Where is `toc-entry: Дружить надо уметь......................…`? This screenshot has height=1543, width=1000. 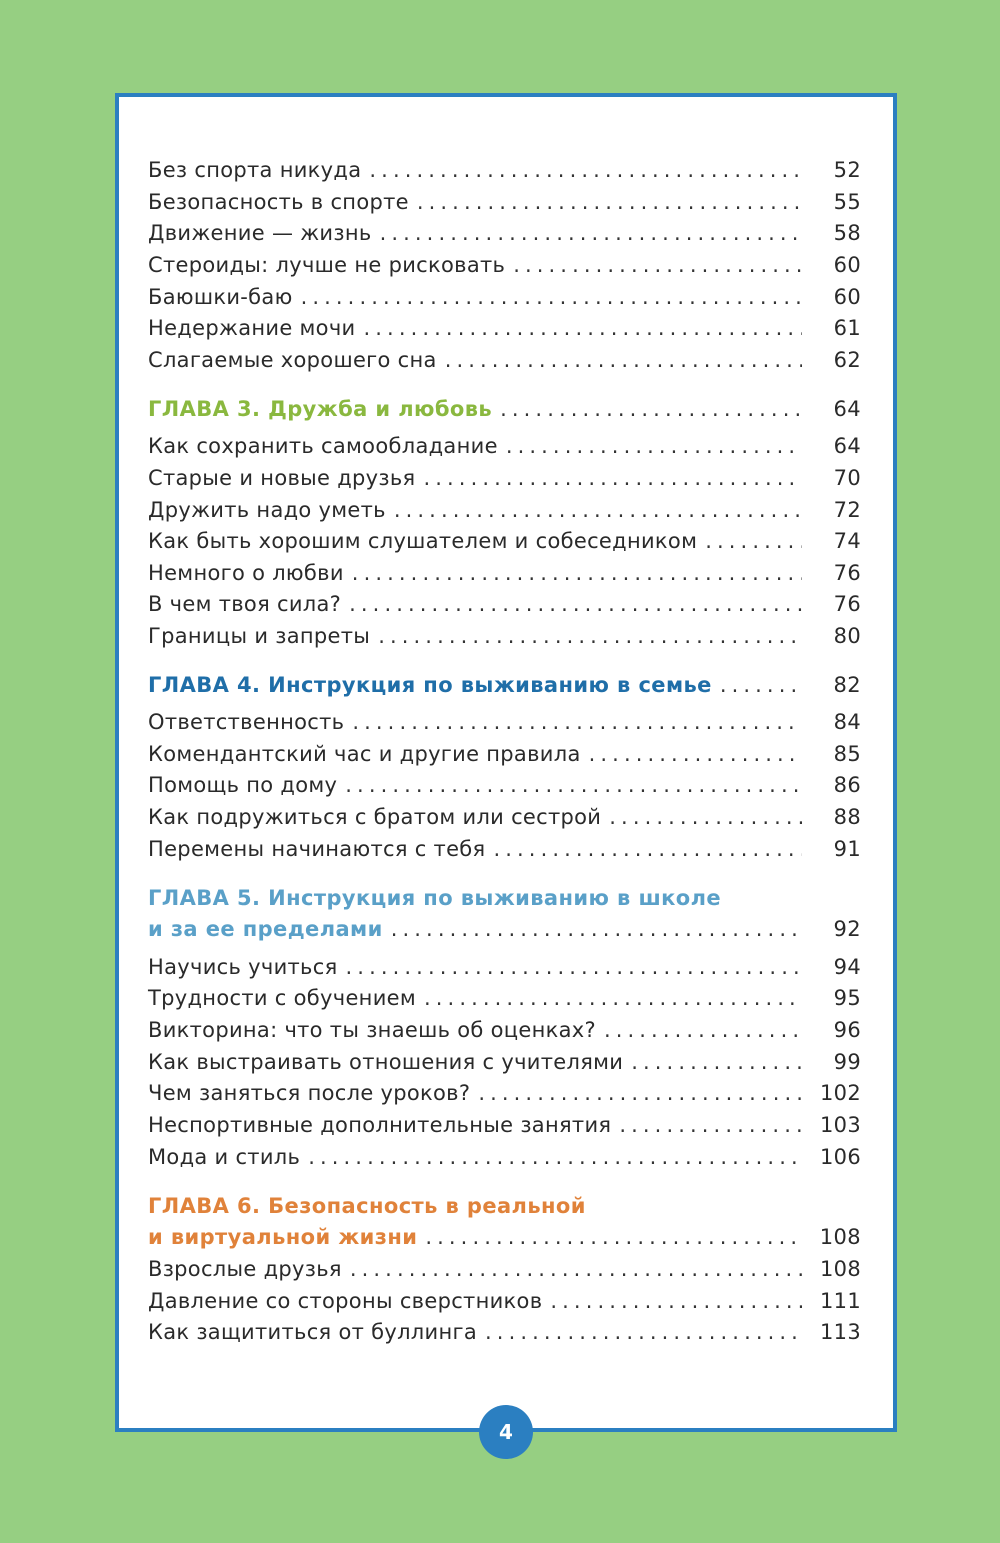
toc-entry: Дружить надо уметь......................… is located at coordinates (504, 510).